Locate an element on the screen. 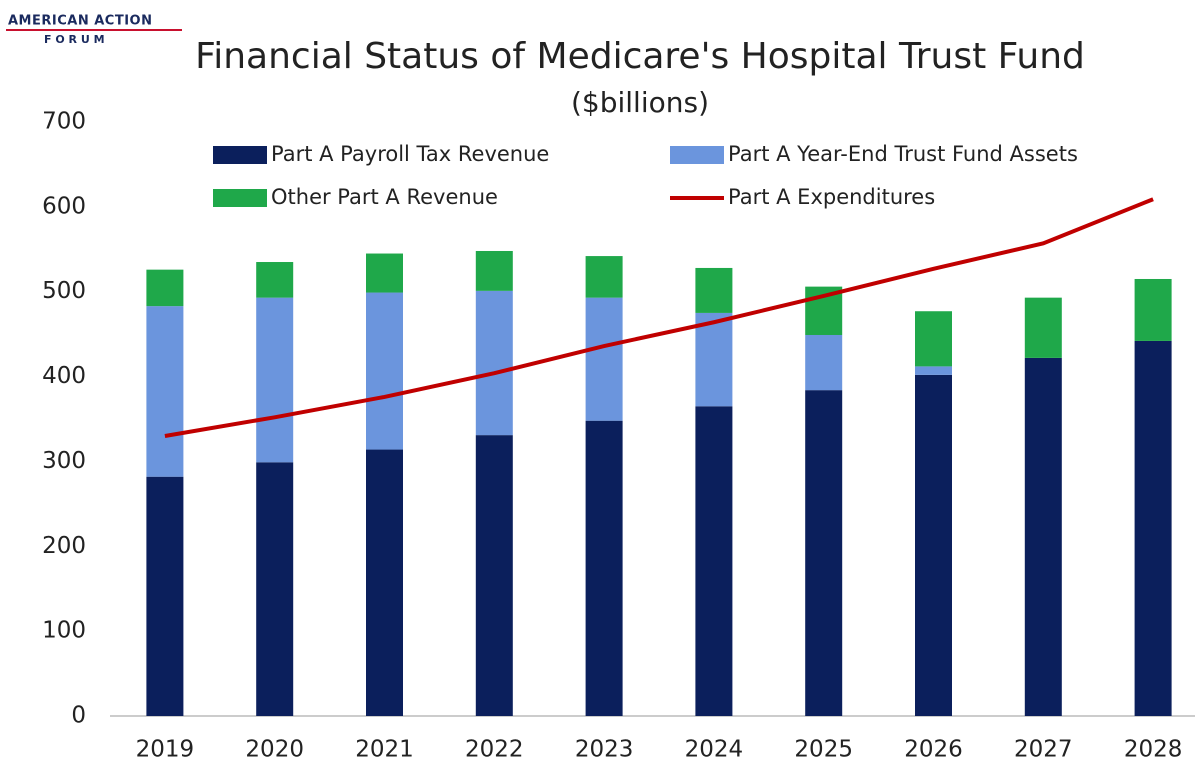 Image resolution: width=1202 pixels, height=771 pixels. legend-label: Part A Payroll Tax Revenue is located at coordinates (410, 154).